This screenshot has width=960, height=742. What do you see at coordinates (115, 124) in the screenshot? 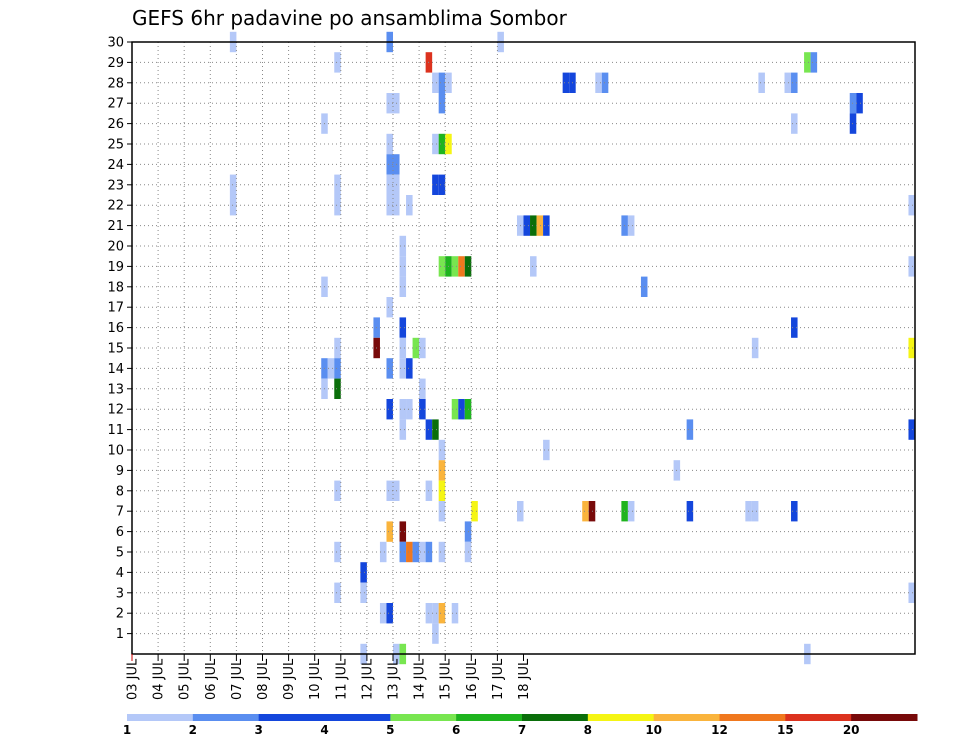
I see `y-tick-label: 26` at bounding box center [115, 124].